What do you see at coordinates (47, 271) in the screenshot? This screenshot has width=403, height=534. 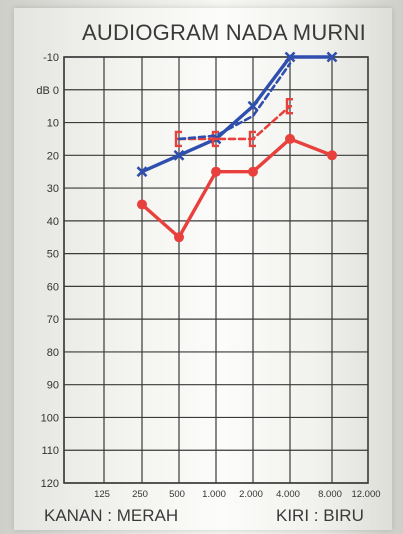 I see `y-axis-ticks: -10 dB 0 10 20 30 40 50 60 70 80 90 100 110 120` at bounding box center [47, 271].